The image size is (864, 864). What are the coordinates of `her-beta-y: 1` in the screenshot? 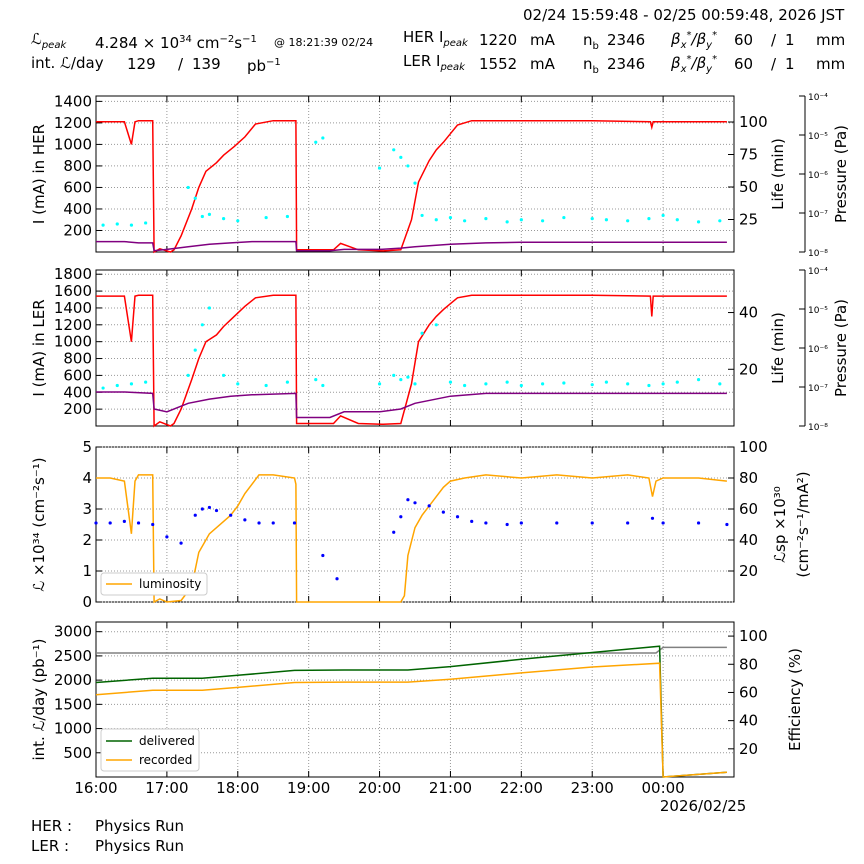 It's located at (790, 40).